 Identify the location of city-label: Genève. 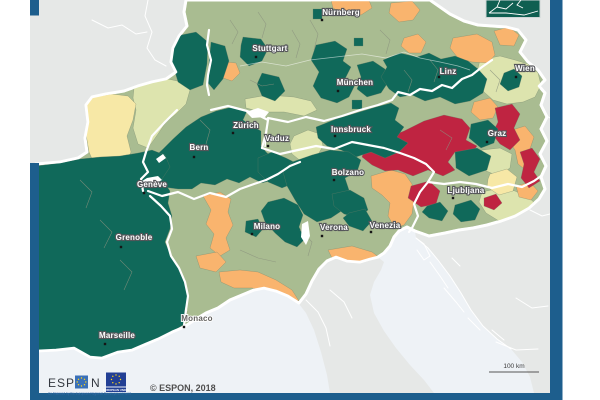
(152, 184).